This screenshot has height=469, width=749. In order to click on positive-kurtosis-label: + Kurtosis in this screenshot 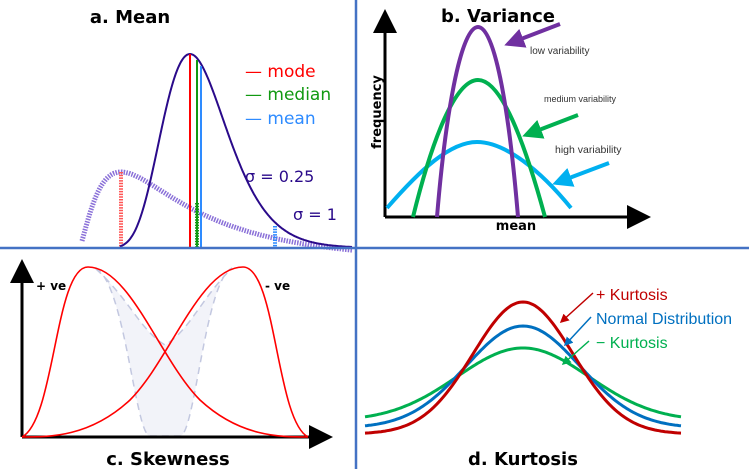, I will do `click(632, 295)`.